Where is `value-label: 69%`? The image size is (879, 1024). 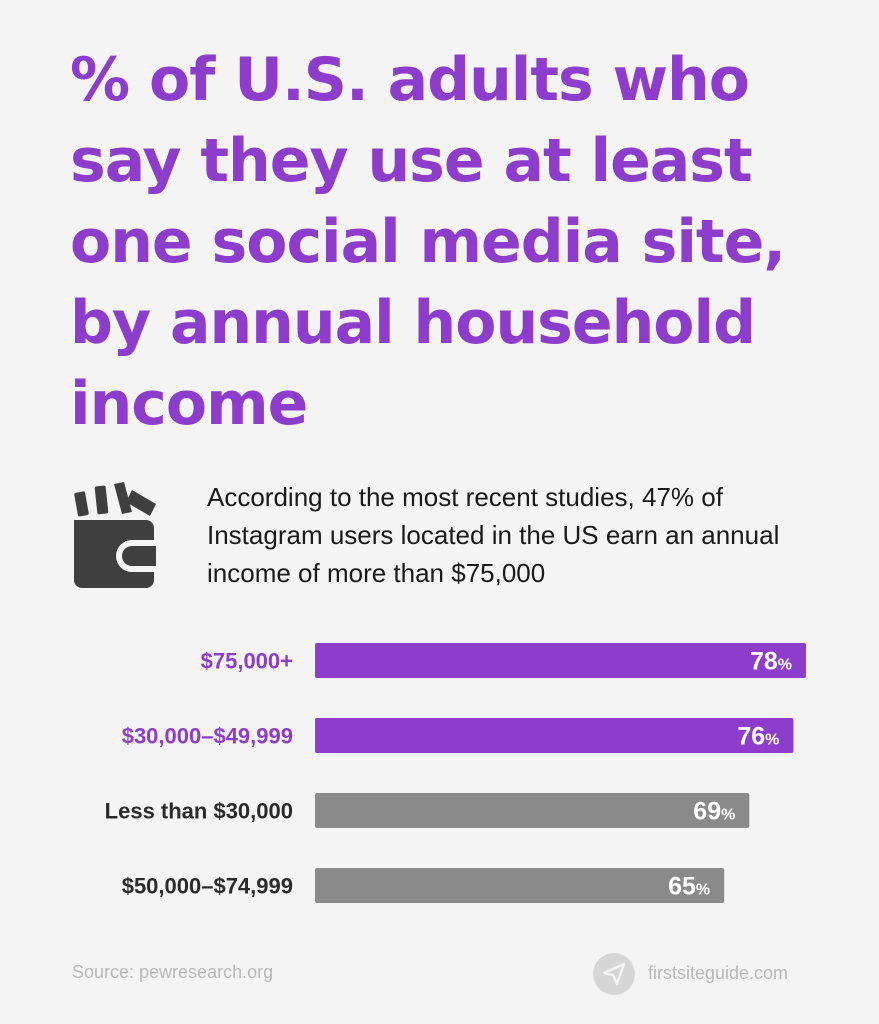
value-label: 69% is located at coordinates (714, 812).